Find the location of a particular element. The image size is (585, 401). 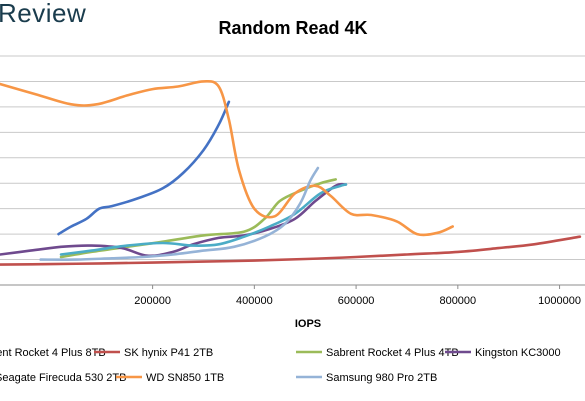

brand-logo: Review is located at coordinates (43, 14).